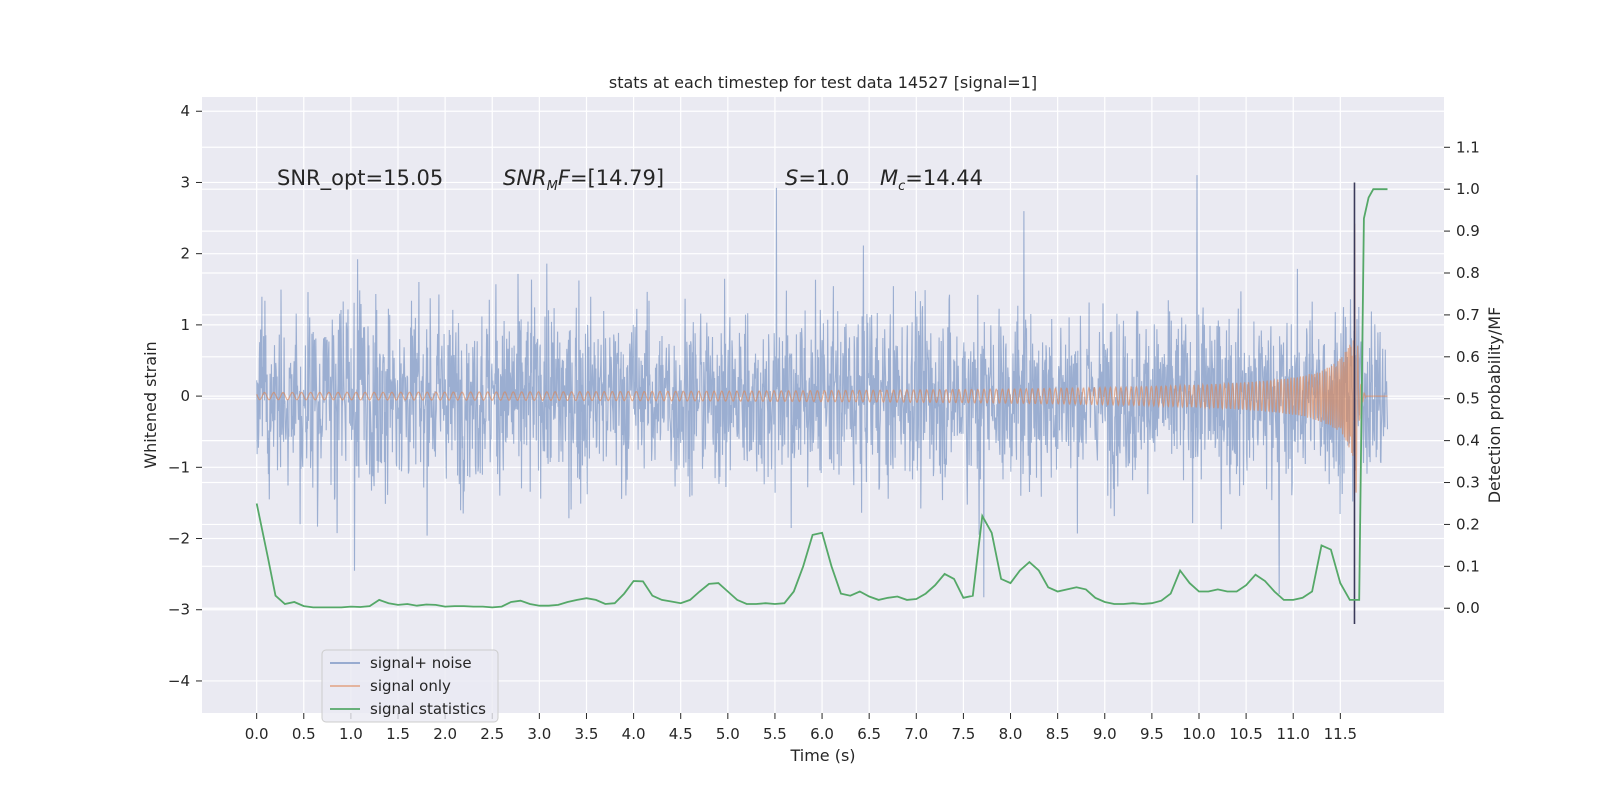 The image size is (1600, 800). What do you see at coordinates (445, 734) in the screenshot?
I see `x-tick-label: 2.0` at bounding box center [445, 734].